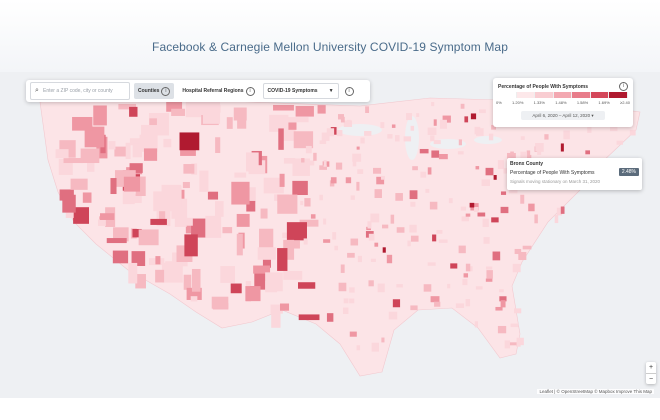 This screenshot has width=660, height=420. Describe the element at coordinates (154, 91) in the screenshot. I see `tab-counties: Counties i` at that location.